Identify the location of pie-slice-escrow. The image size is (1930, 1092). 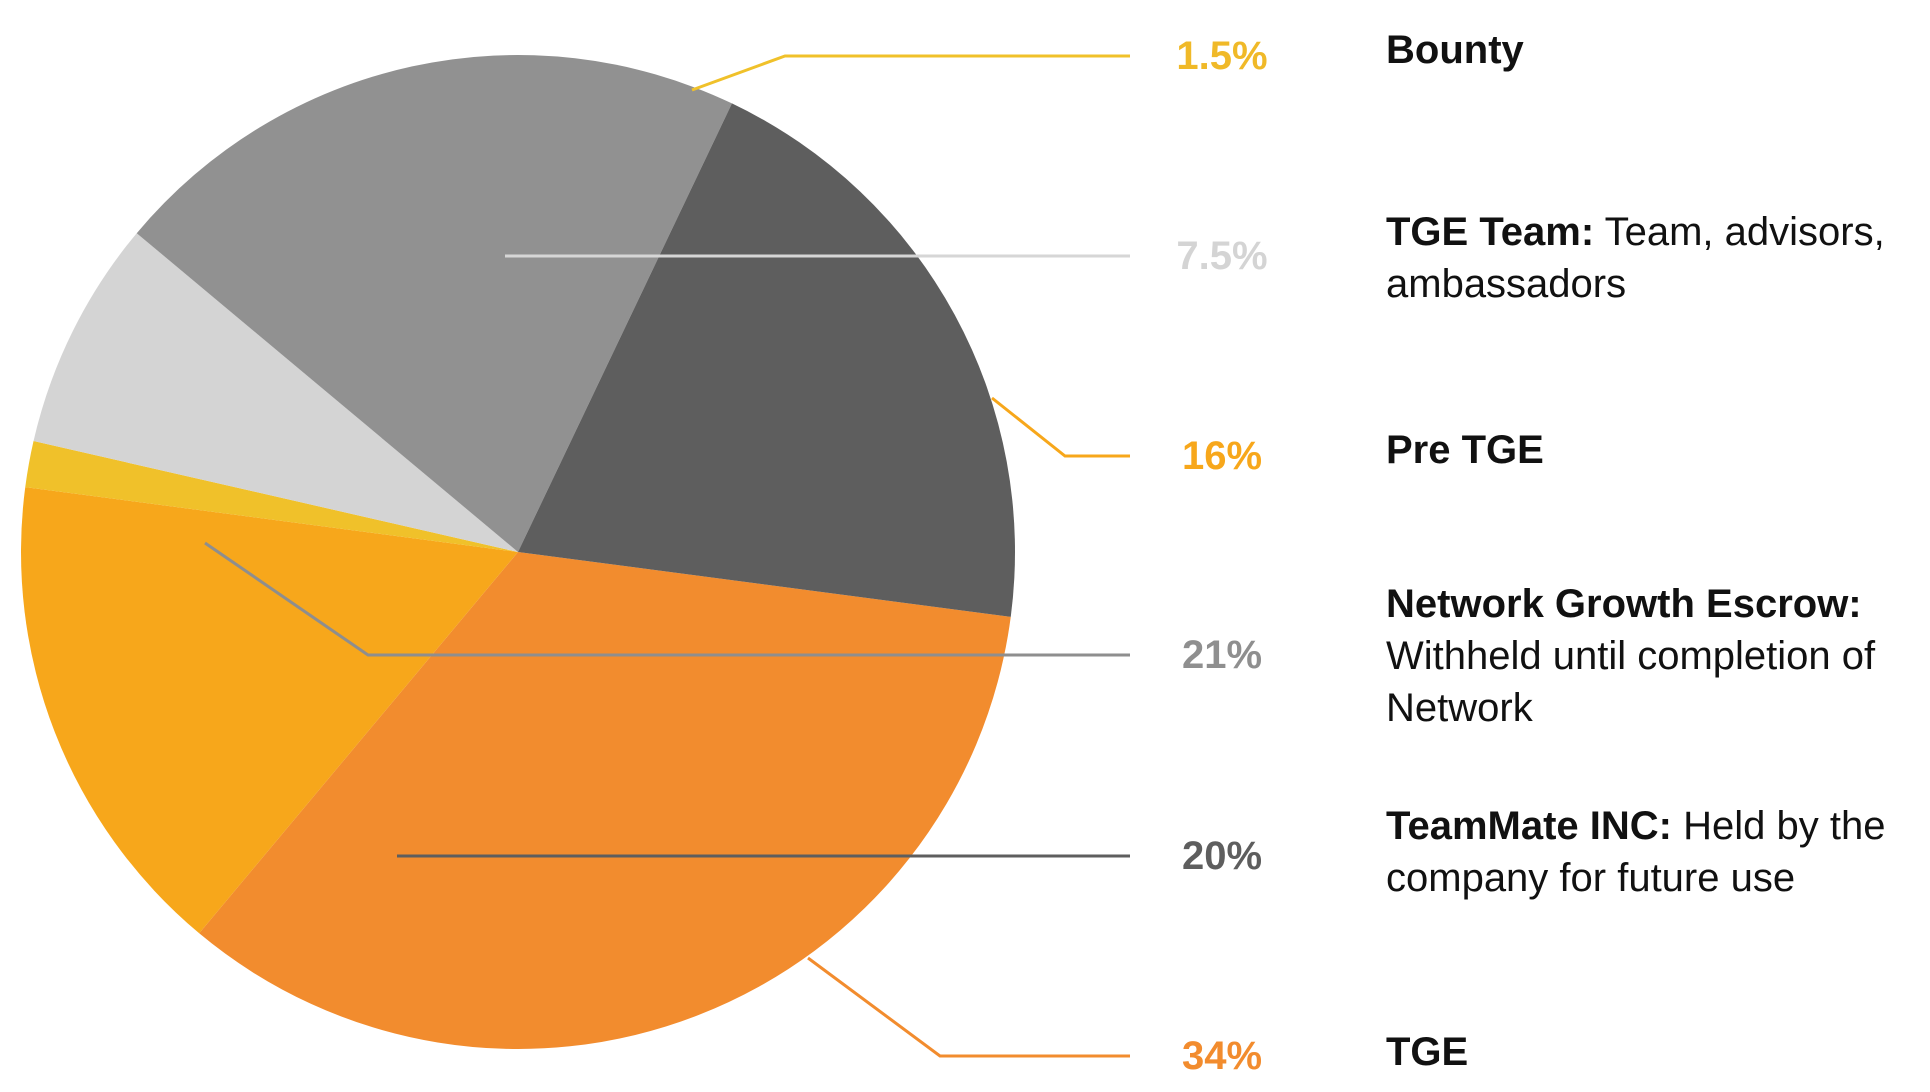
(434, 304).